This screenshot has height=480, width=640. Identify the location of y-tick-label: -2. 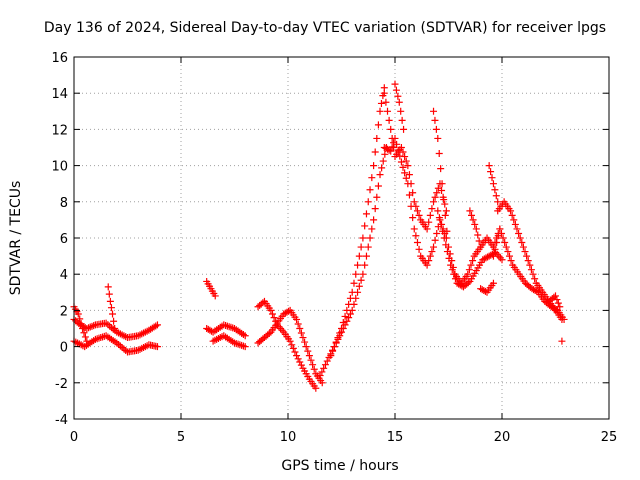
(61, 384).